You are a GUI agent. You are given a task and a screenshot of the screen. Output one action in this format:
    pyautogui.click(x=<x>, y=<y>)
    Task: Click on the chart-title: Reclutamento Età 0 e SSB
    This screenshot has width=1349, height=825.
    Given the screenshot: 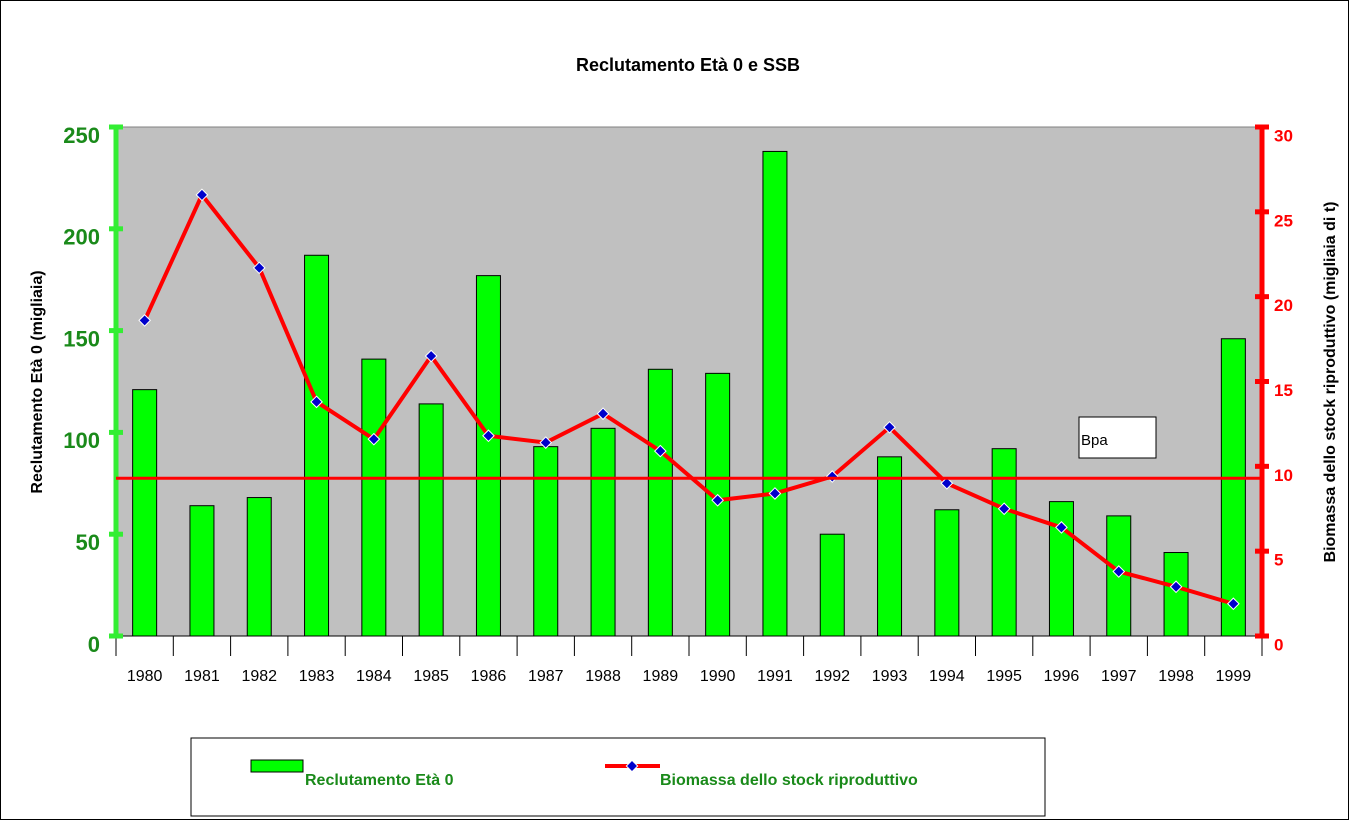 What is the action you would take?
    pyautogui.click(x=688, y=65)
    